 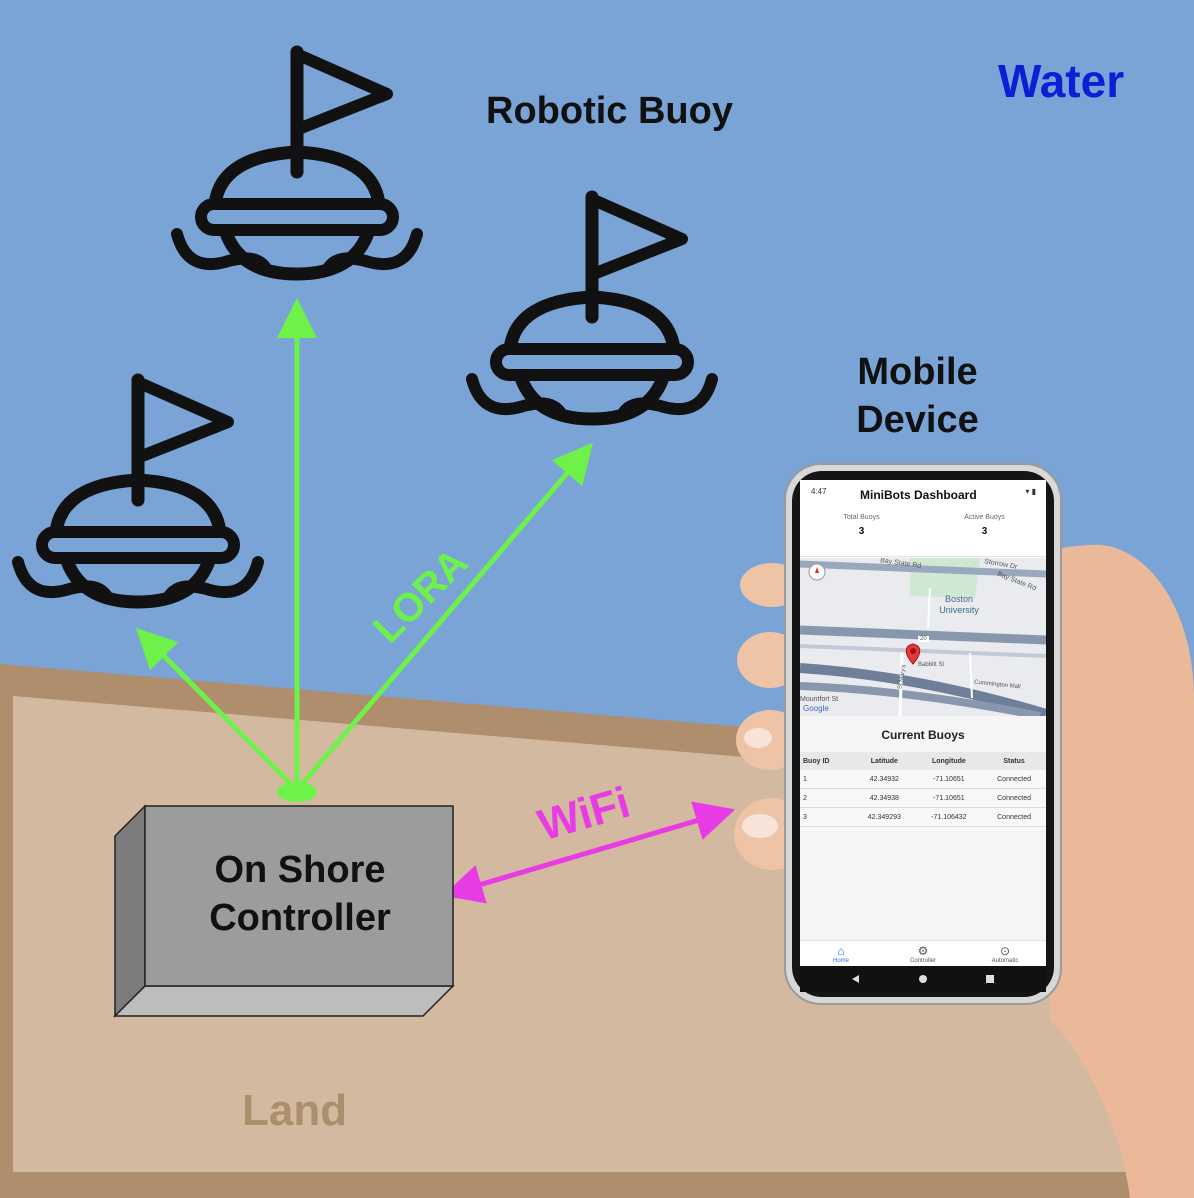 I want to click on controller-label: On Shore Controller, so click(x=300, y=894).